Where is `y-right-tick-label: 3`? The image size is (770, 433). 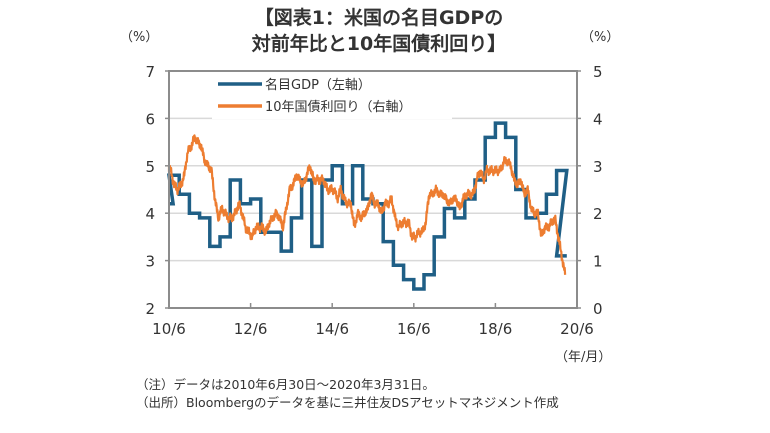
y-right-tick-label: 3 is located at coordinates (598, 167).